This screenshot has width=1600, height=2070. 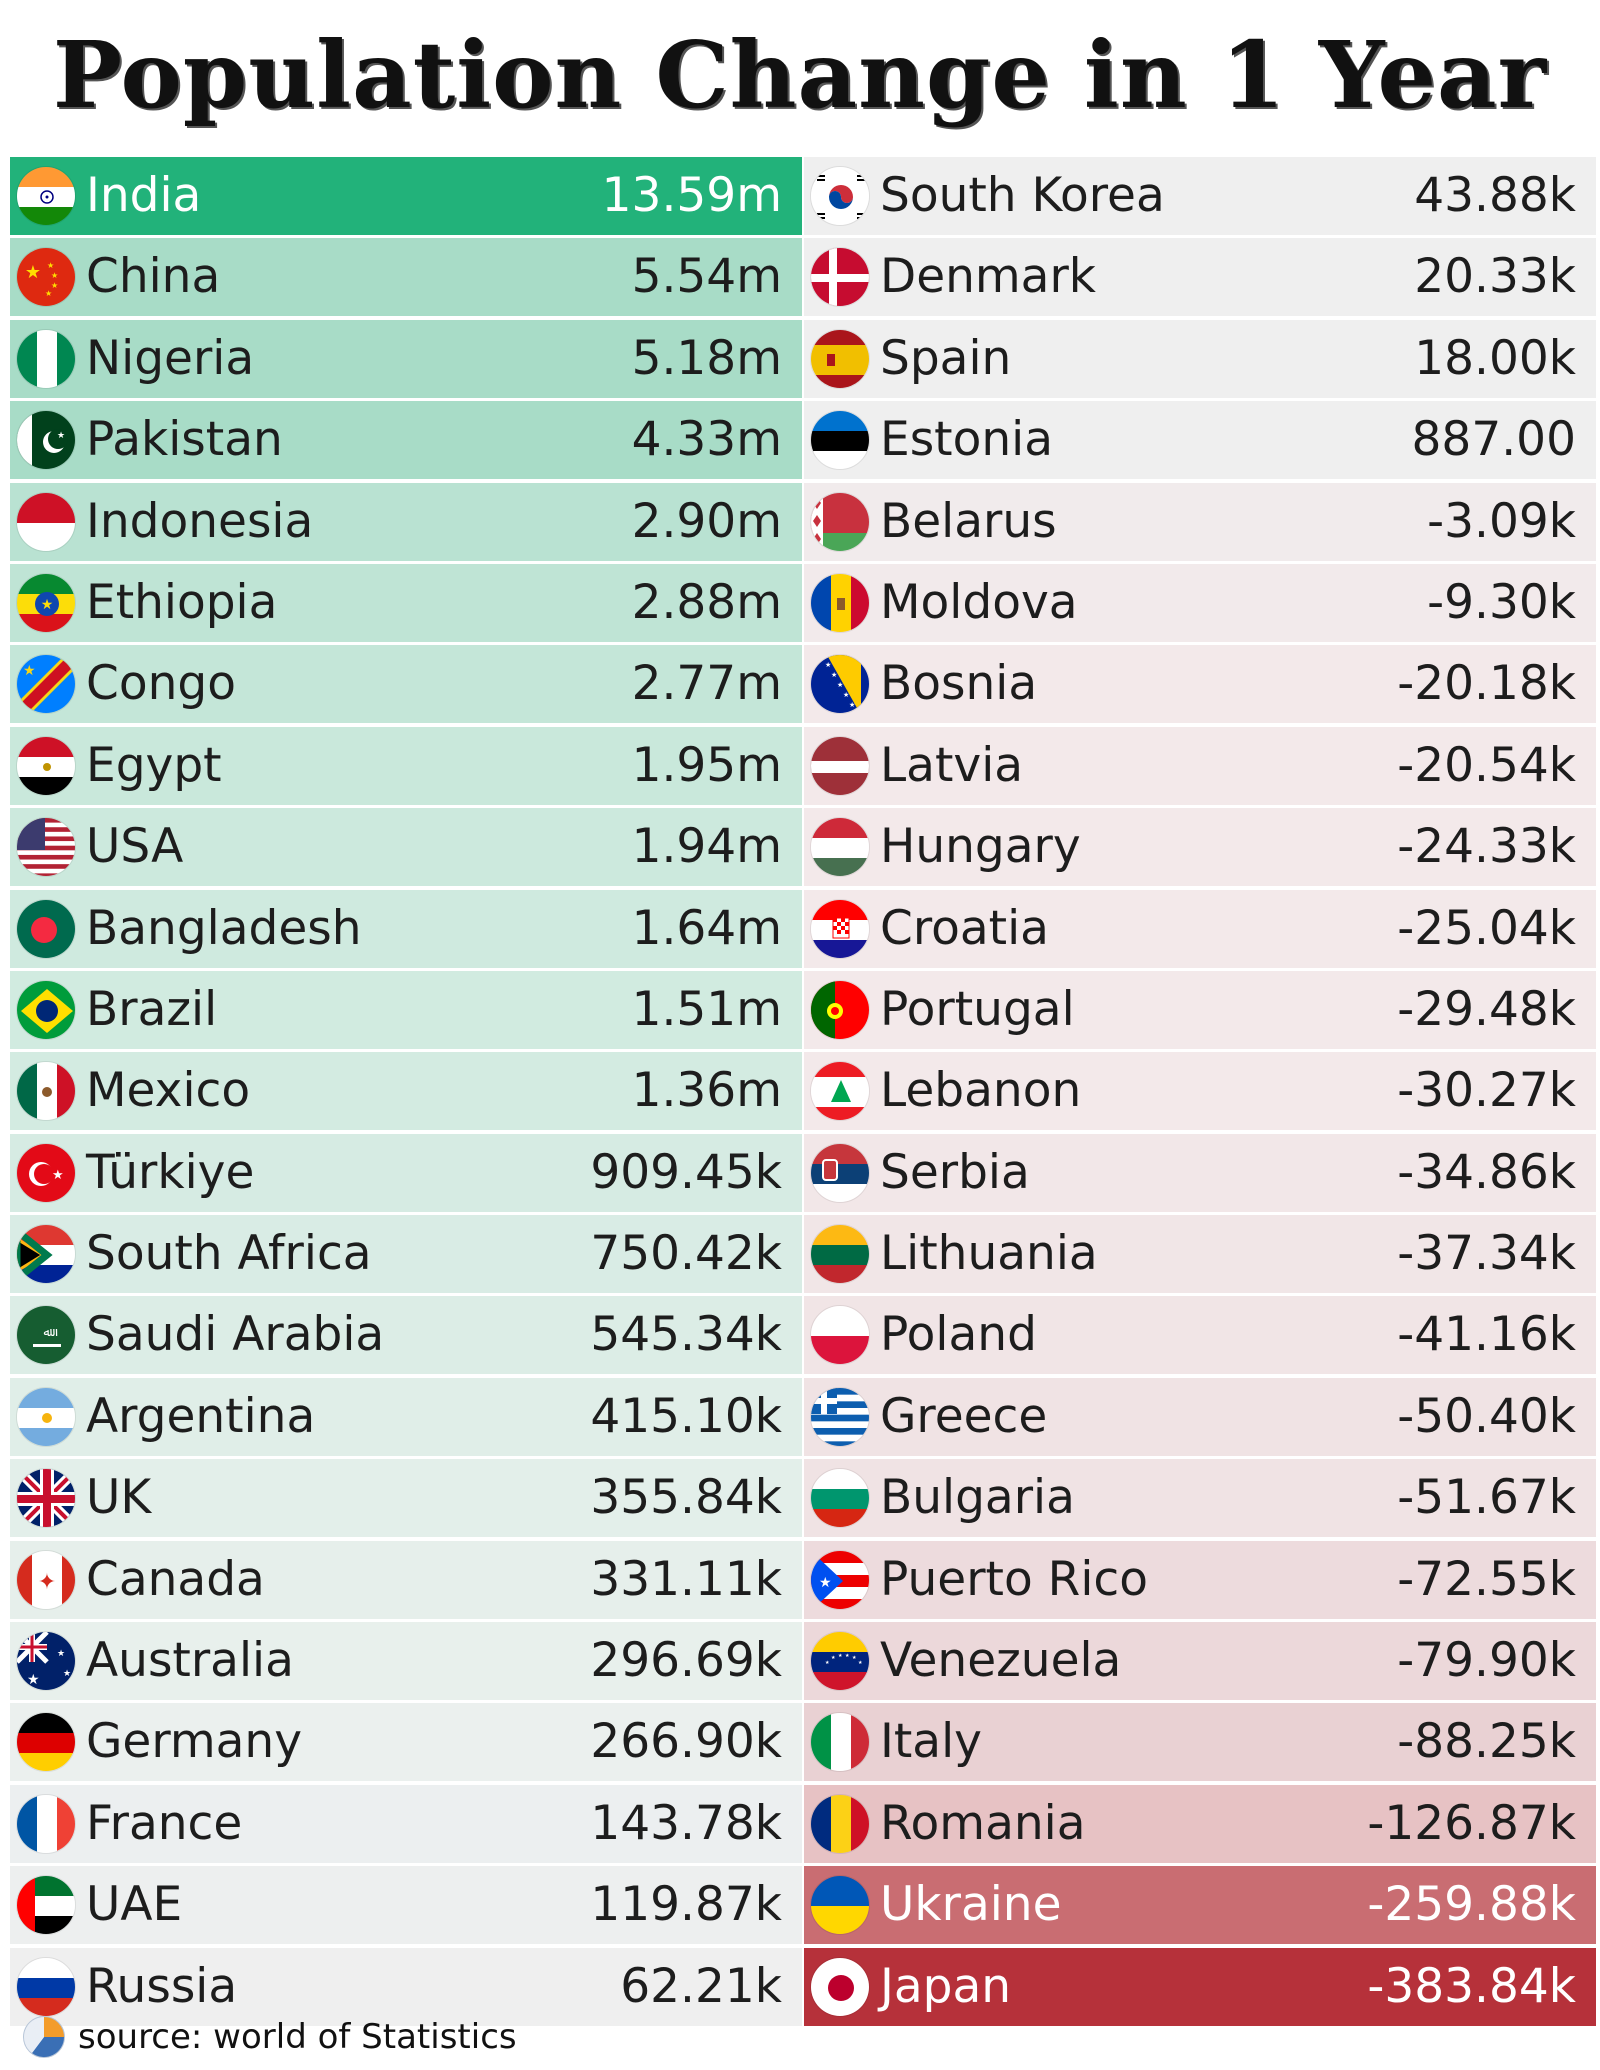 I want to click on population-change-value: 1.51m, so click(x=706, y=1009).